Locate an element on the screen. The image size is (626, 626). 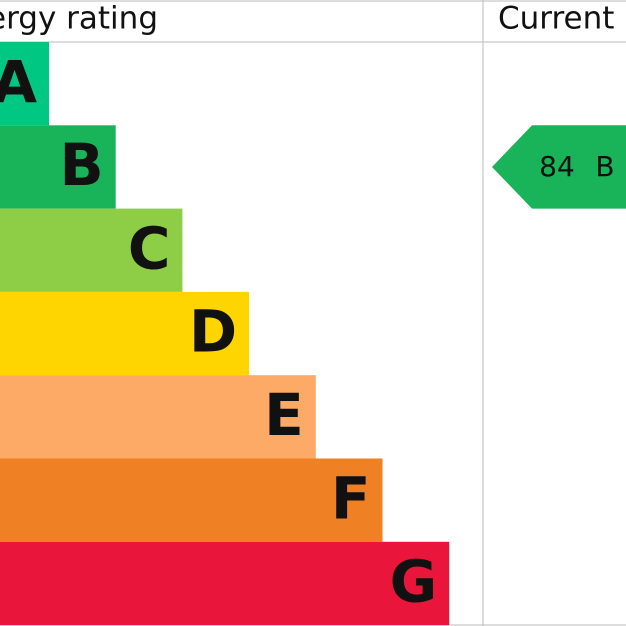
current-band: B is located at coordinates (604, 166).